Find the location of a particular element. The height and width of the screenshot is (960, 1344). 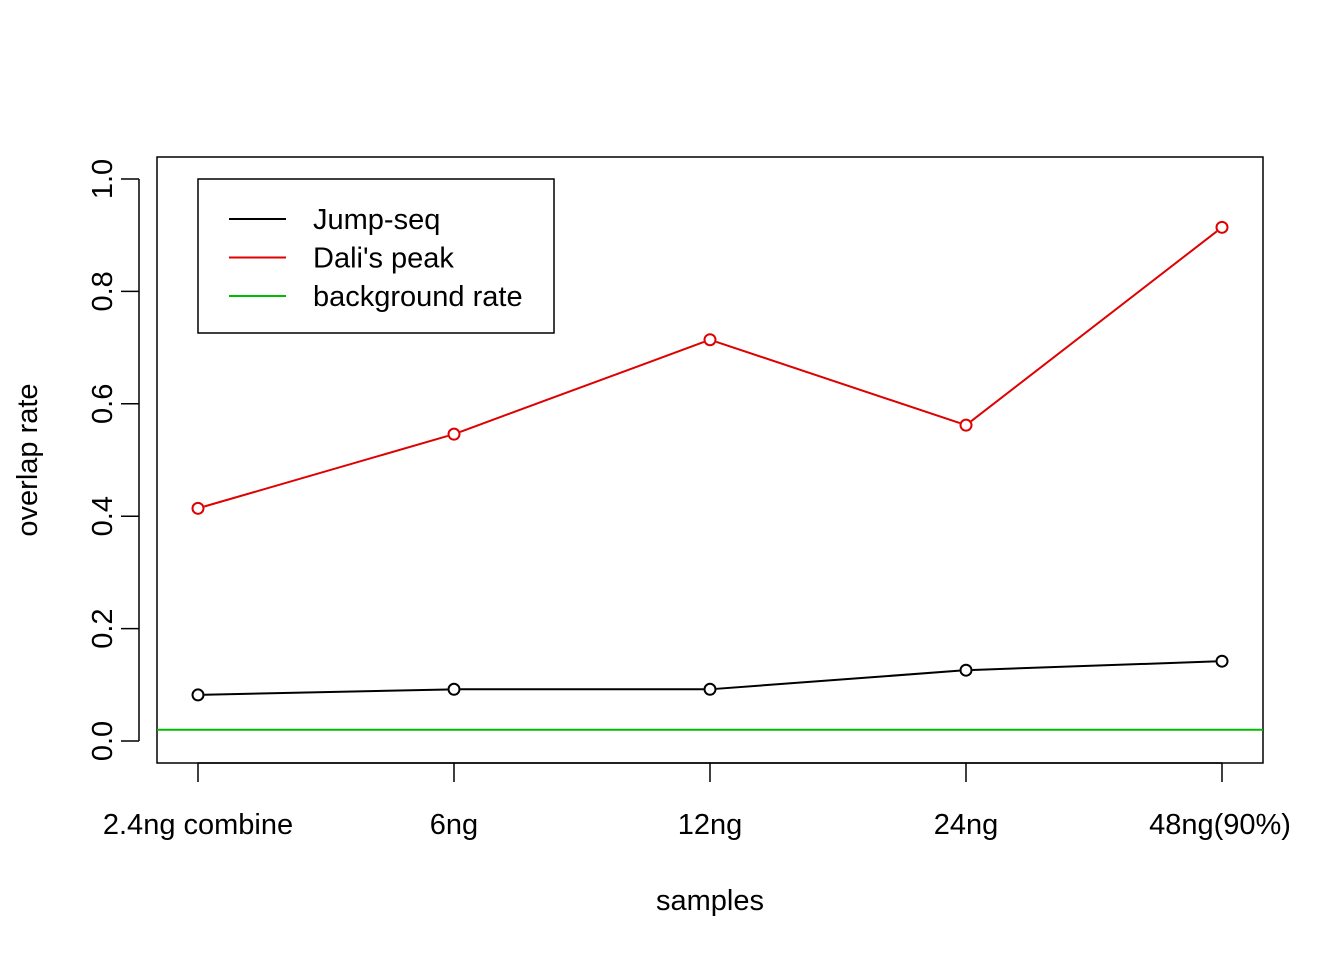

y-tick-label: 0.2 is located at coordinates (103, 628).